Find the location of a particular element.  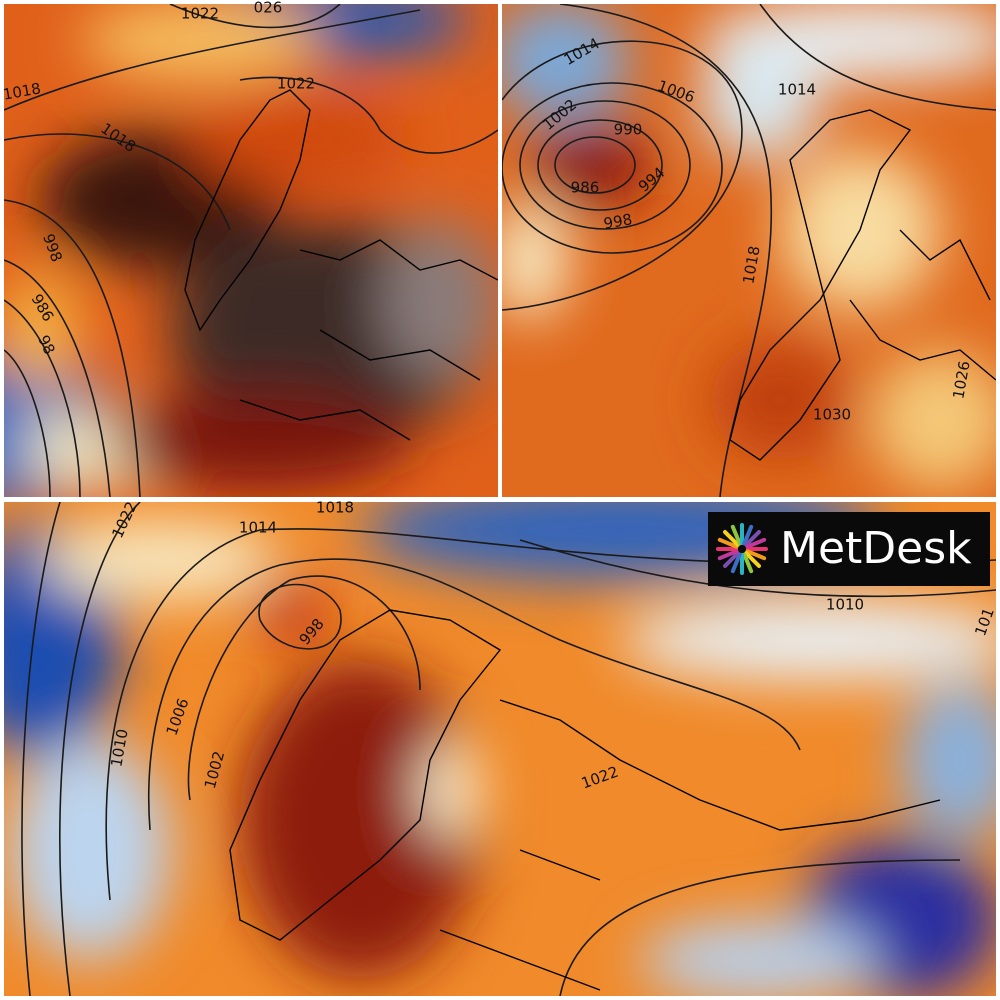

isobar-label: 998 is located at coordinates (617, 221).